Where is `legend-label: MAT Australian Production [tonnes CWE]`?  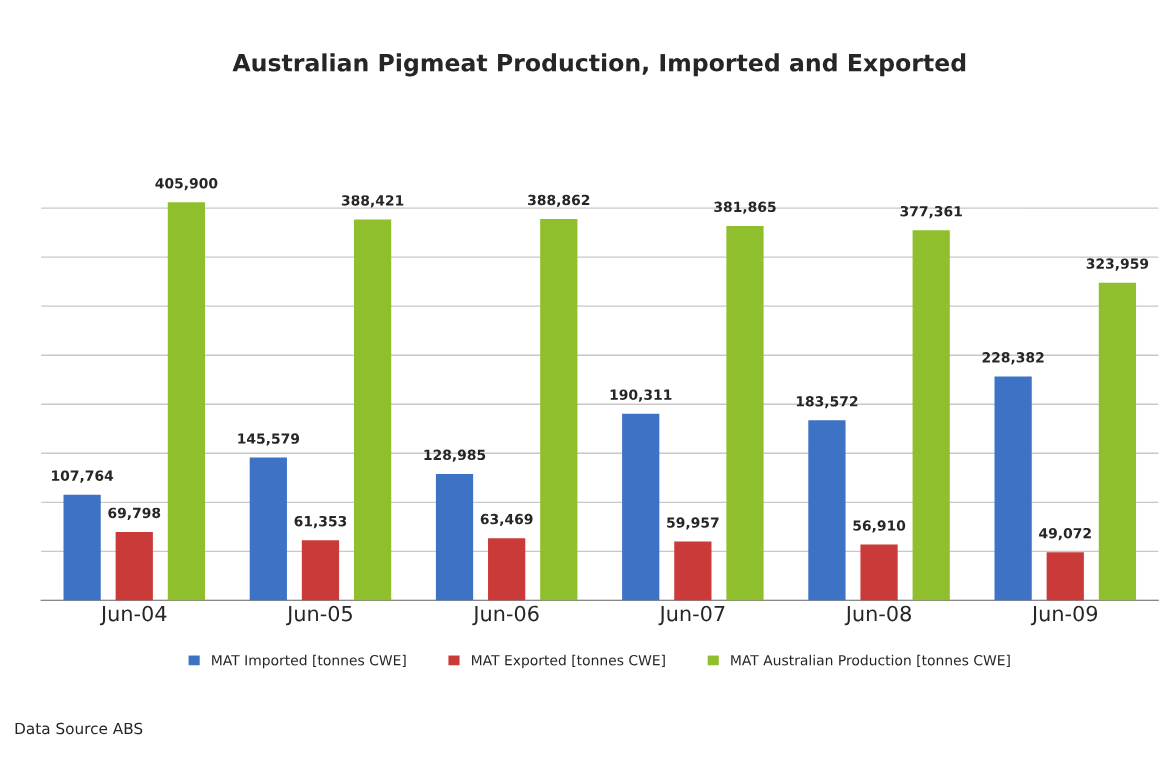 legend-label: MAT Australian Production [tonnes CWE] is located at coordinates (870, 661).